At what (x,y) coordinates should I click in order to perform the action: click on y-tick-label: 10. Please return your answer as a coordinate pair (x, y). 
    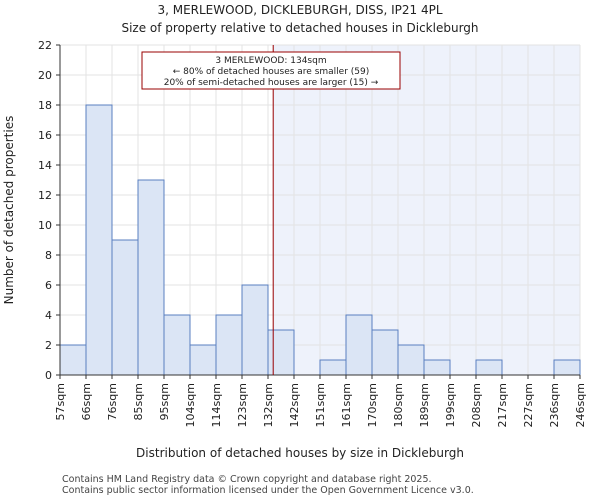
    Looking at the image, I should click on (45, 225).